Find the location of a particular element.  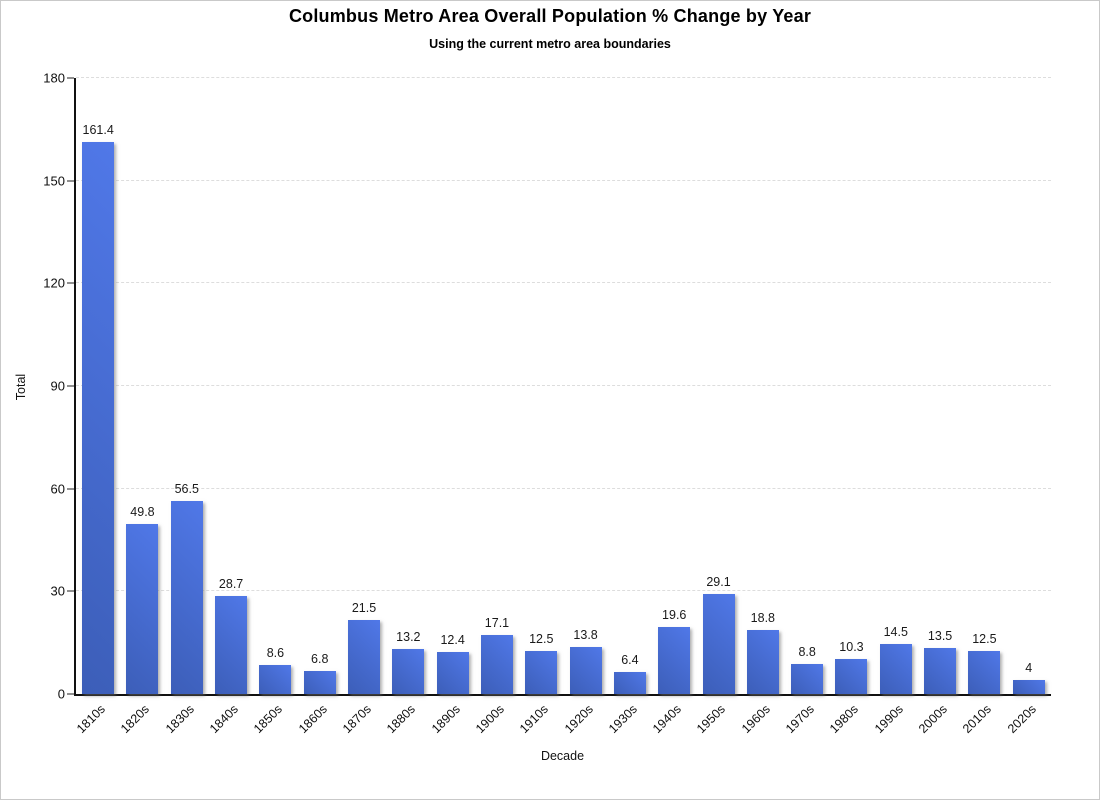

x-tick-label: 1830s is located at coordinates (179, 719).